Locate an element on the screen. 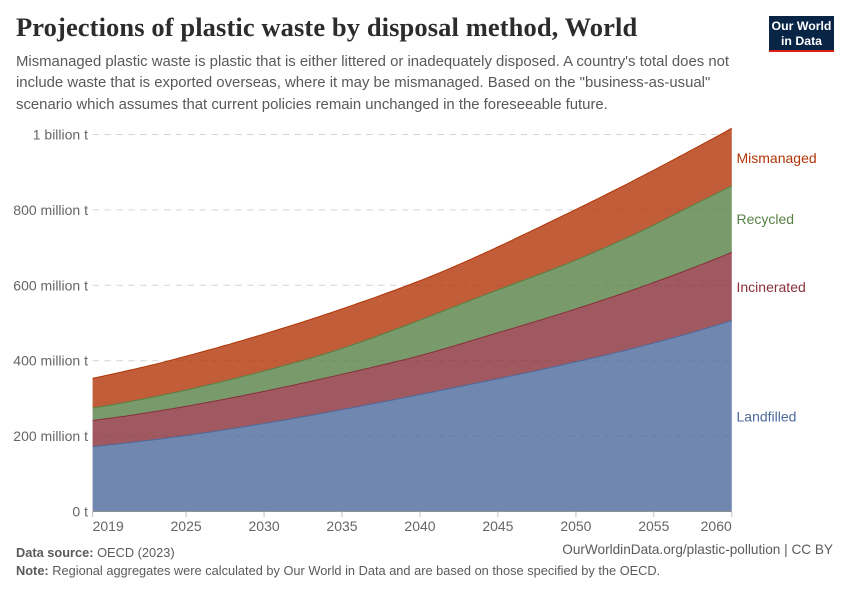  svg-text: 2055 is located at coordinates (653, 526).